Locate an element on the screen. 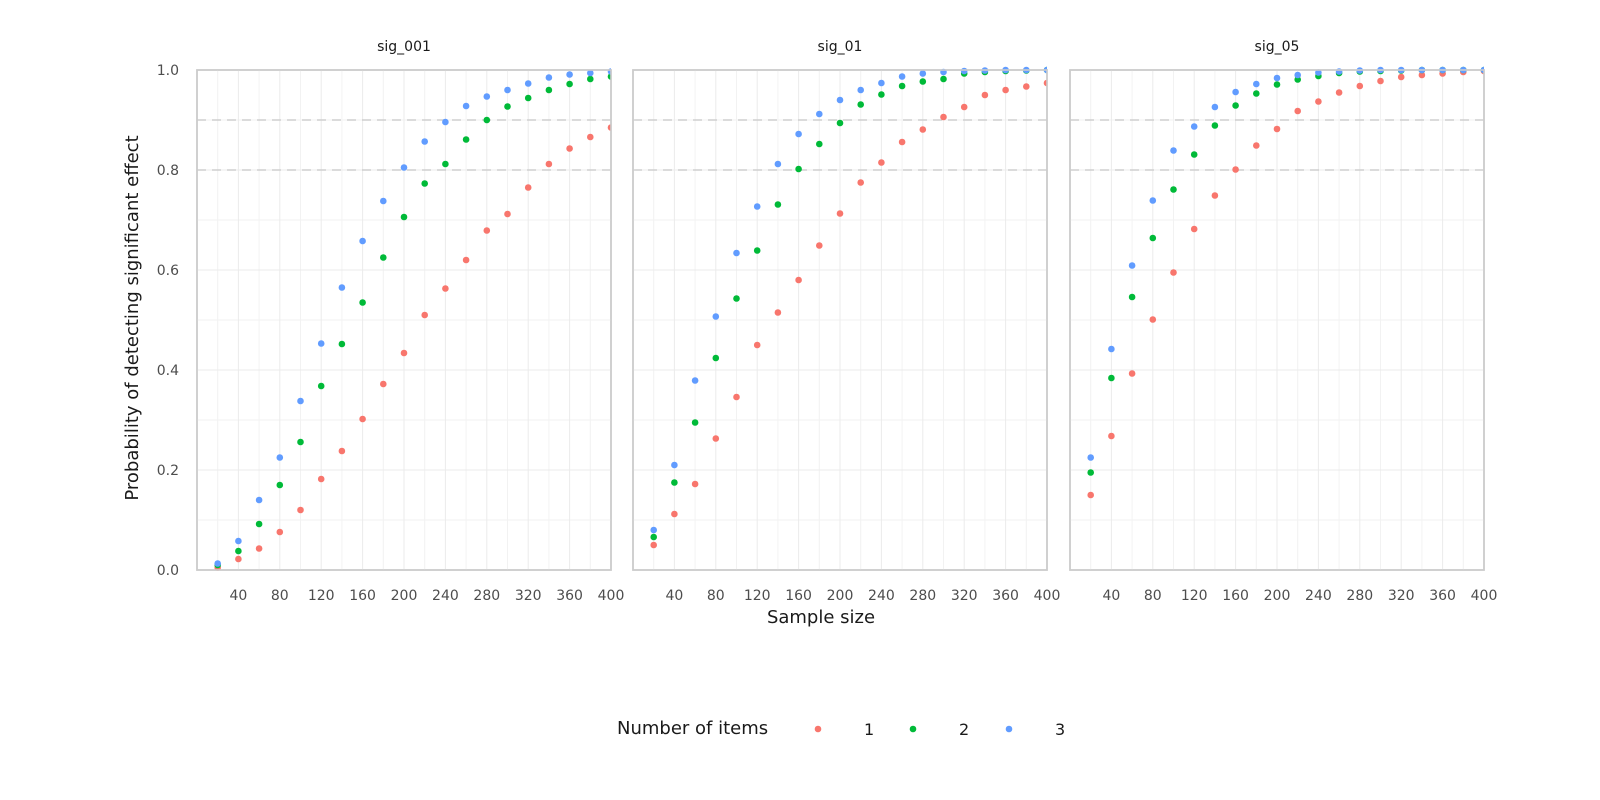 This screenshot has width=1600, height=800. y-tick-label: 0.2 is located at coordinates (168, 471).